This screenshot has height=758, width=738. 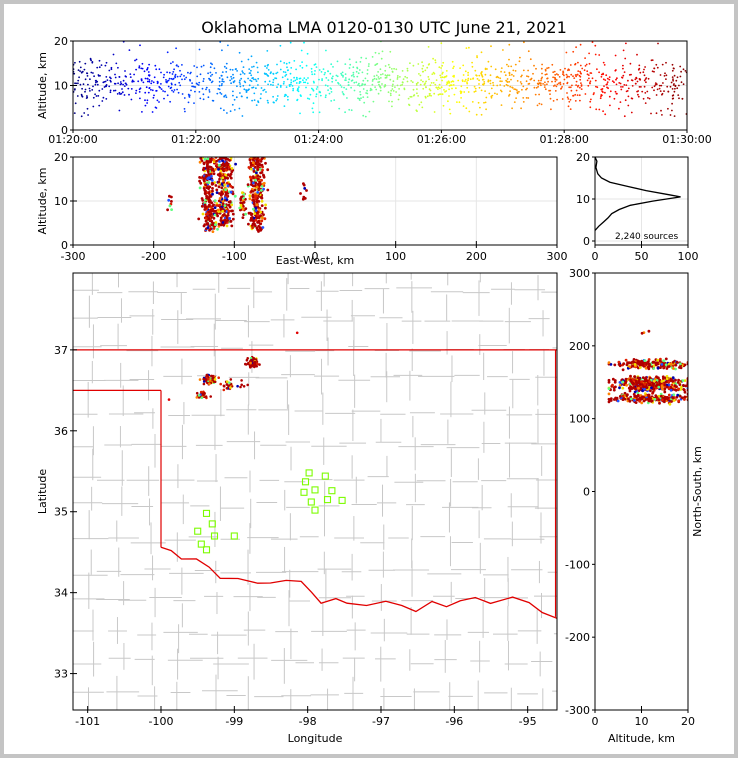 I want to click on time-height-xtick: 01:20:00, so click(x=72, y=139).